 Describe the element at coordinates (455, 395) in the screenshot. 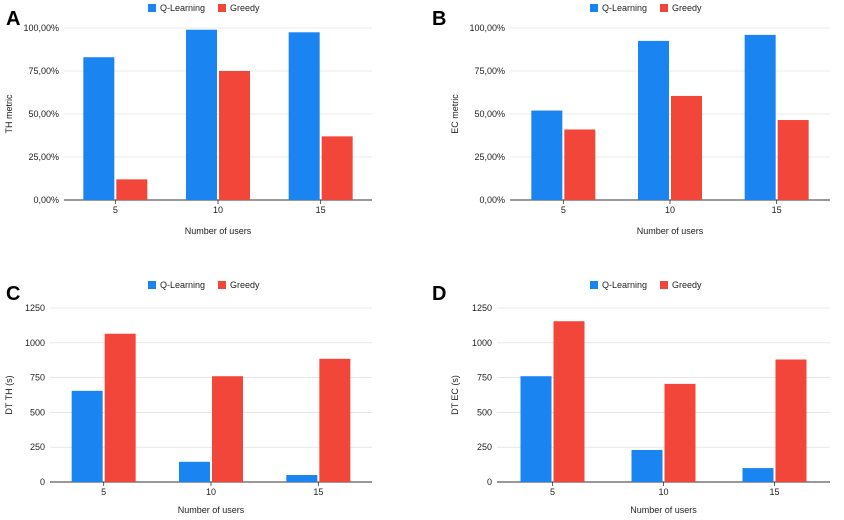

I see `y-axis-title: DT EC (s)` at that location.